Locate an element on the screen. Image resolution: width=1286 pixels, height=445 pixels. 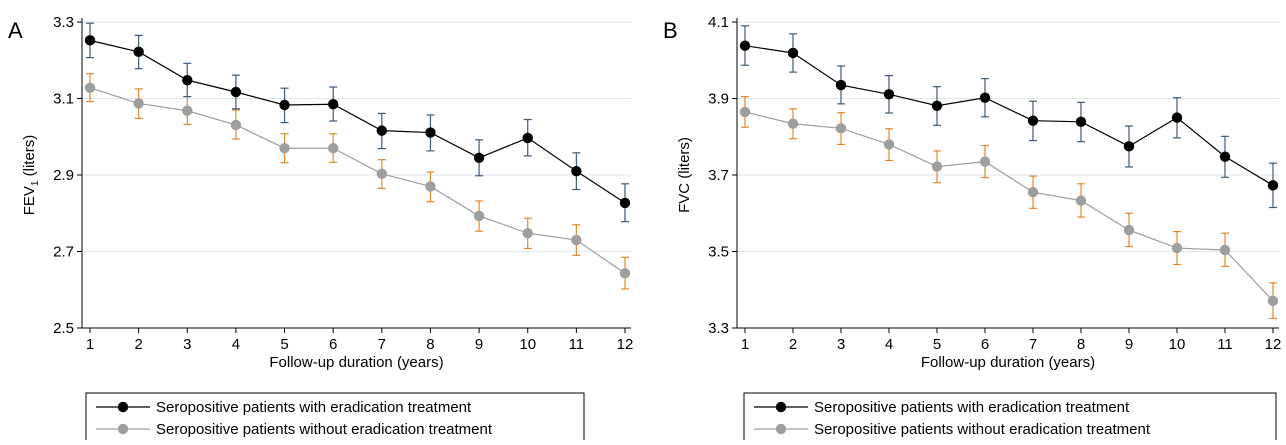
y-axis-label: FEV1 (liters) is located at coordinates (31, 175).